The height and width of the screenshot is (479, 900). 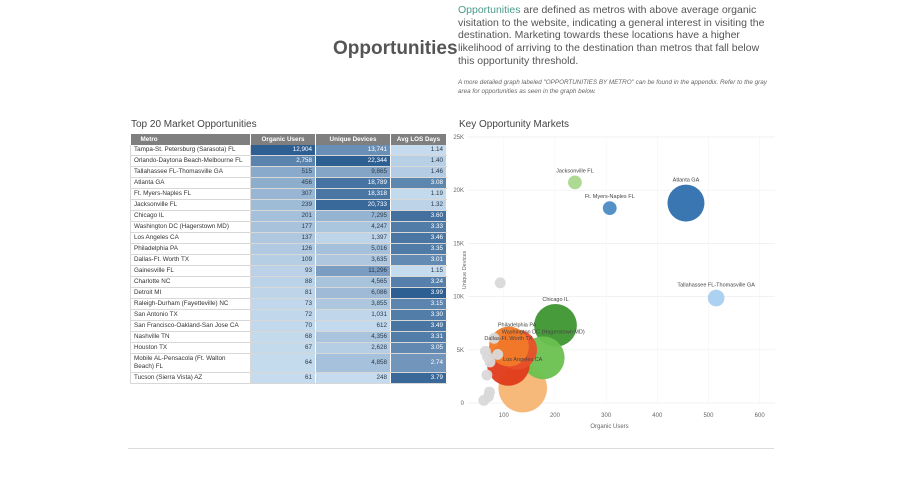 I want to click on table-row: Houston TX 67 2,628 3.05, so click(x=288, y=348).